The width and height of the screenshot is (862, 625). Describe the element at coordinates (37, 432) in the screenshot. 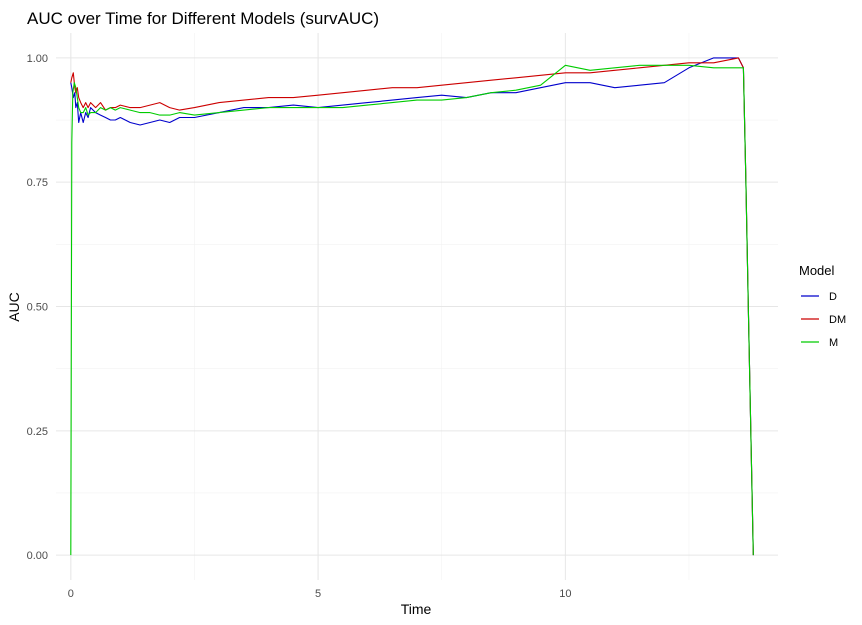

I see `y-tick-label: 0.25` at that location.